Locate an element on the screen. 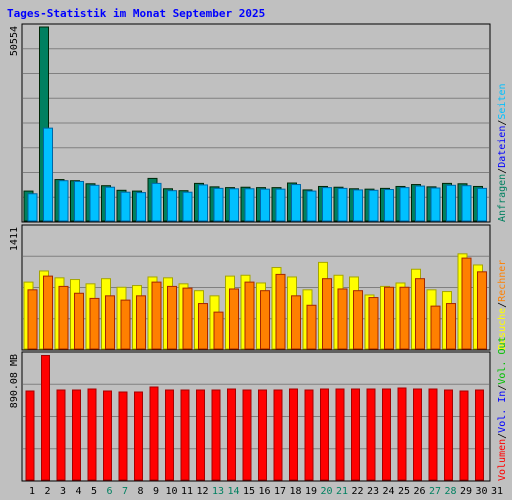  day-label: 29 is located at coordinates (466, 491).